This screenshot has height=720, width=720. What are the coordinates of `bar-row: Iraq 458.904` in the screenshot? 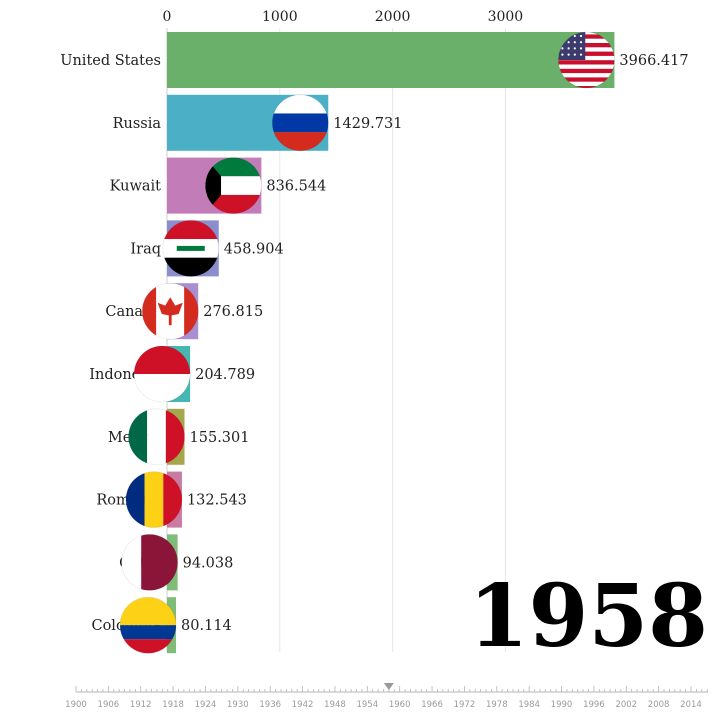 It's located at (207, 248).